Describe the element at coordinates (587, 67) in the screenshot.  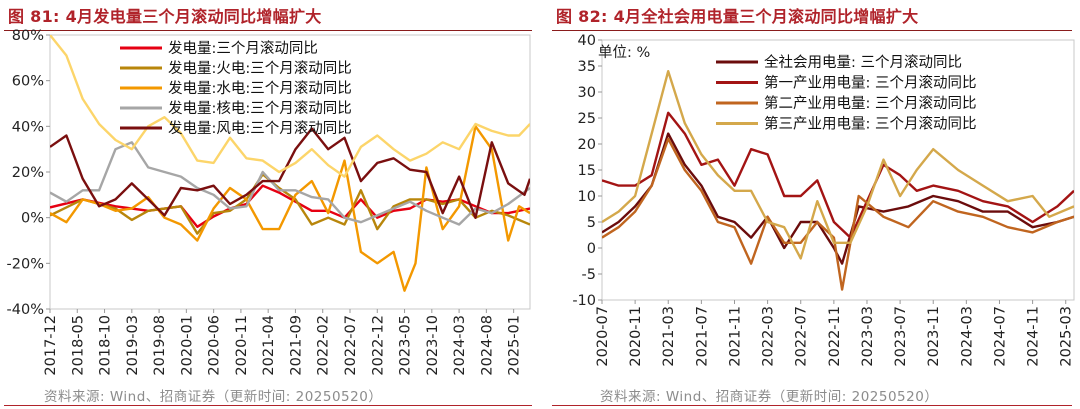
I see `y-tick-label: 35` at that location.